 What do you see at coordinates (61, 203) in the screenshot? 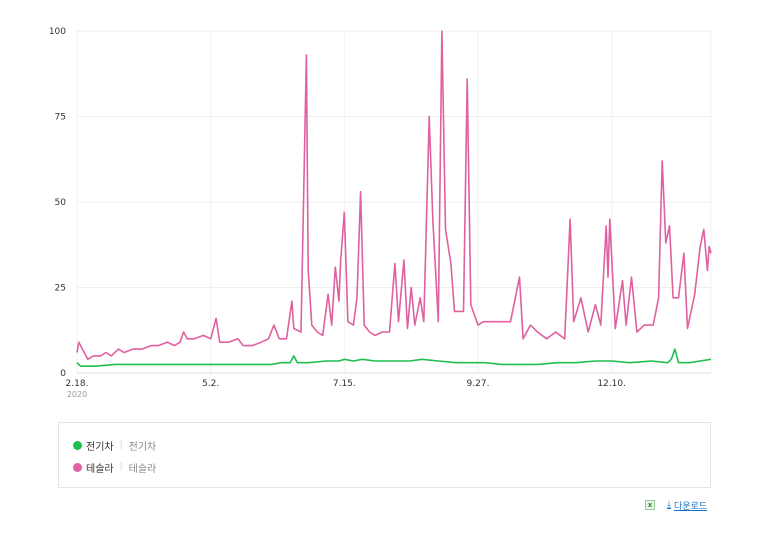
I see `y-tick-label: 50` at bounding box center [61, 203].